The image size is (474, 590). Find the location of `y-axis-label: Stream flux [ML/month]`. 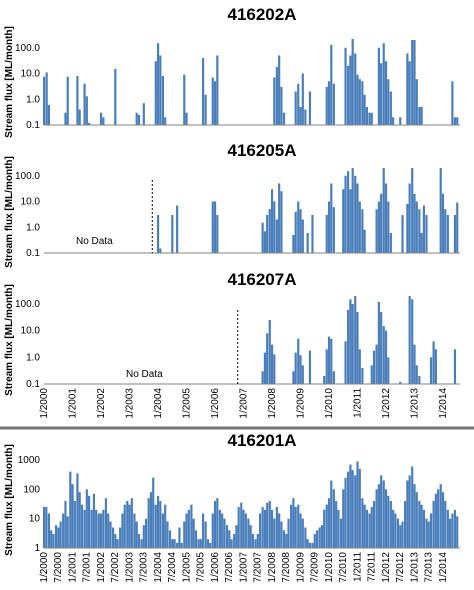

y-axis-label: Stream flux [ML/month] is located at coordinates (9, 82).